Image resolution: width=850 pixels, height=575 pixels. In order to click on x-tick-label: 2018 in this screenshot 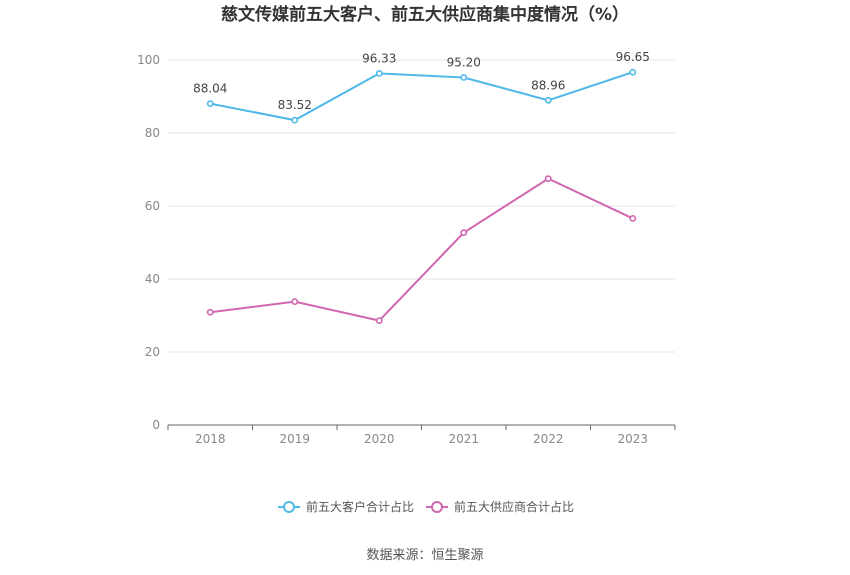, I will do `click(210, 439)`.